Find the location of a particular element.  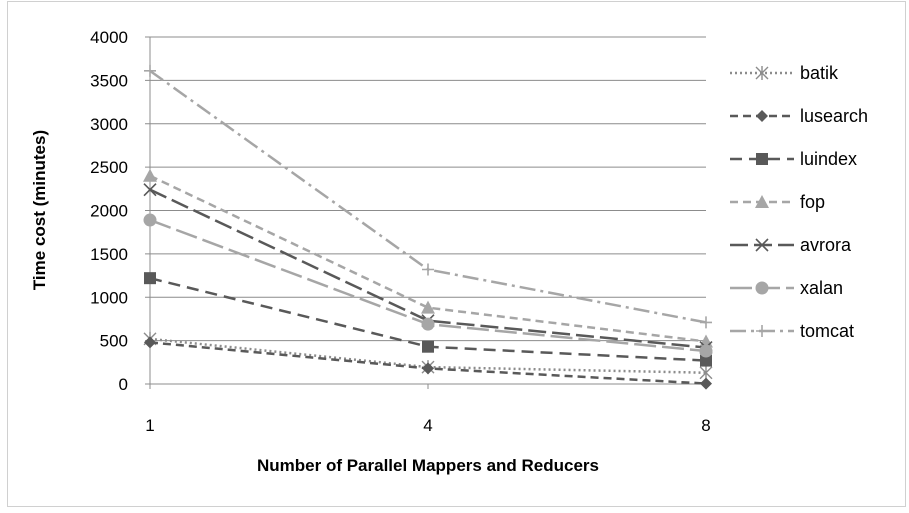

legend-item-batik: batik is located at coordinates (784, 73).